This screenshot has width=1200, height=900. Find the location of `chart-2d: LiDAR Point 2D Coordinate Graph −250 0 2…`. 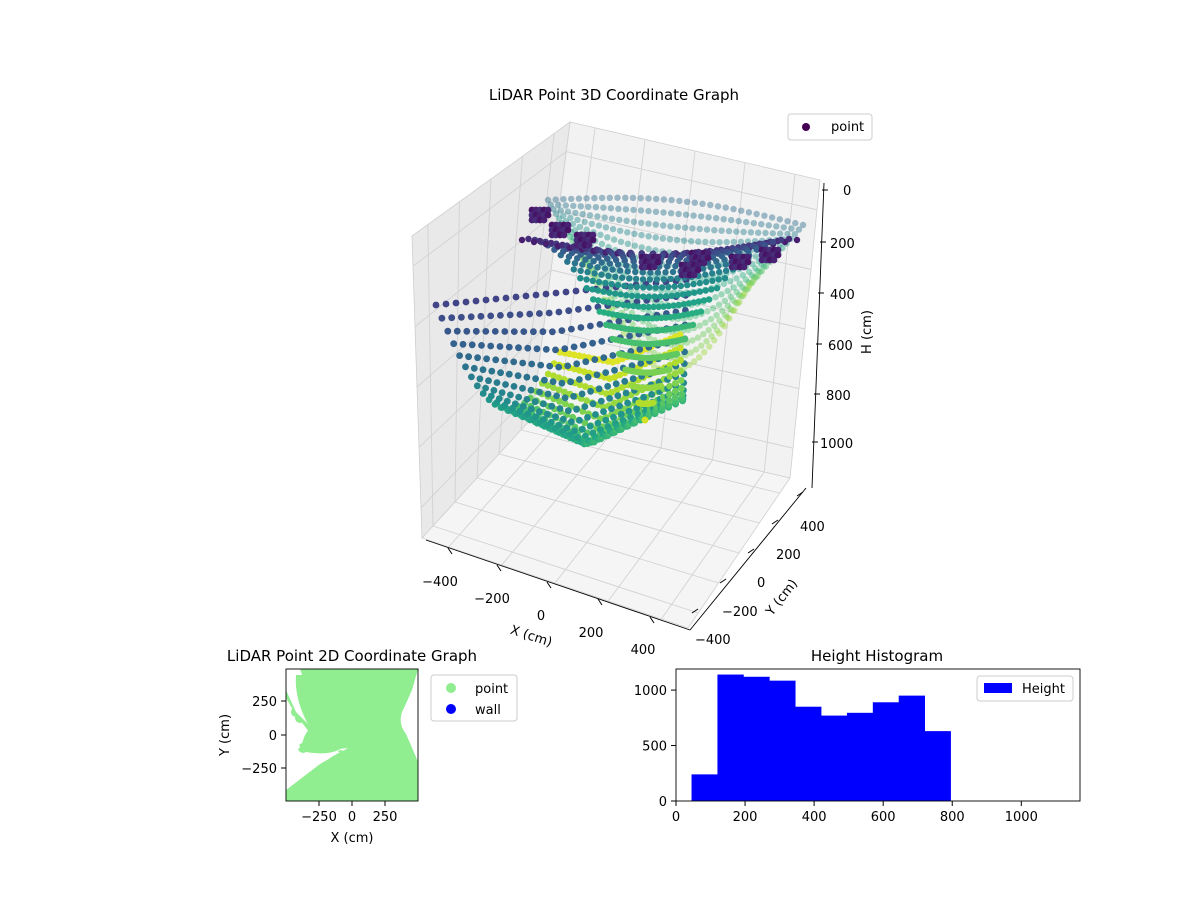

chart-2d: LiDAR Point 2D Coordinate Graph −250 0 2… is located at coordinates (368, 746).